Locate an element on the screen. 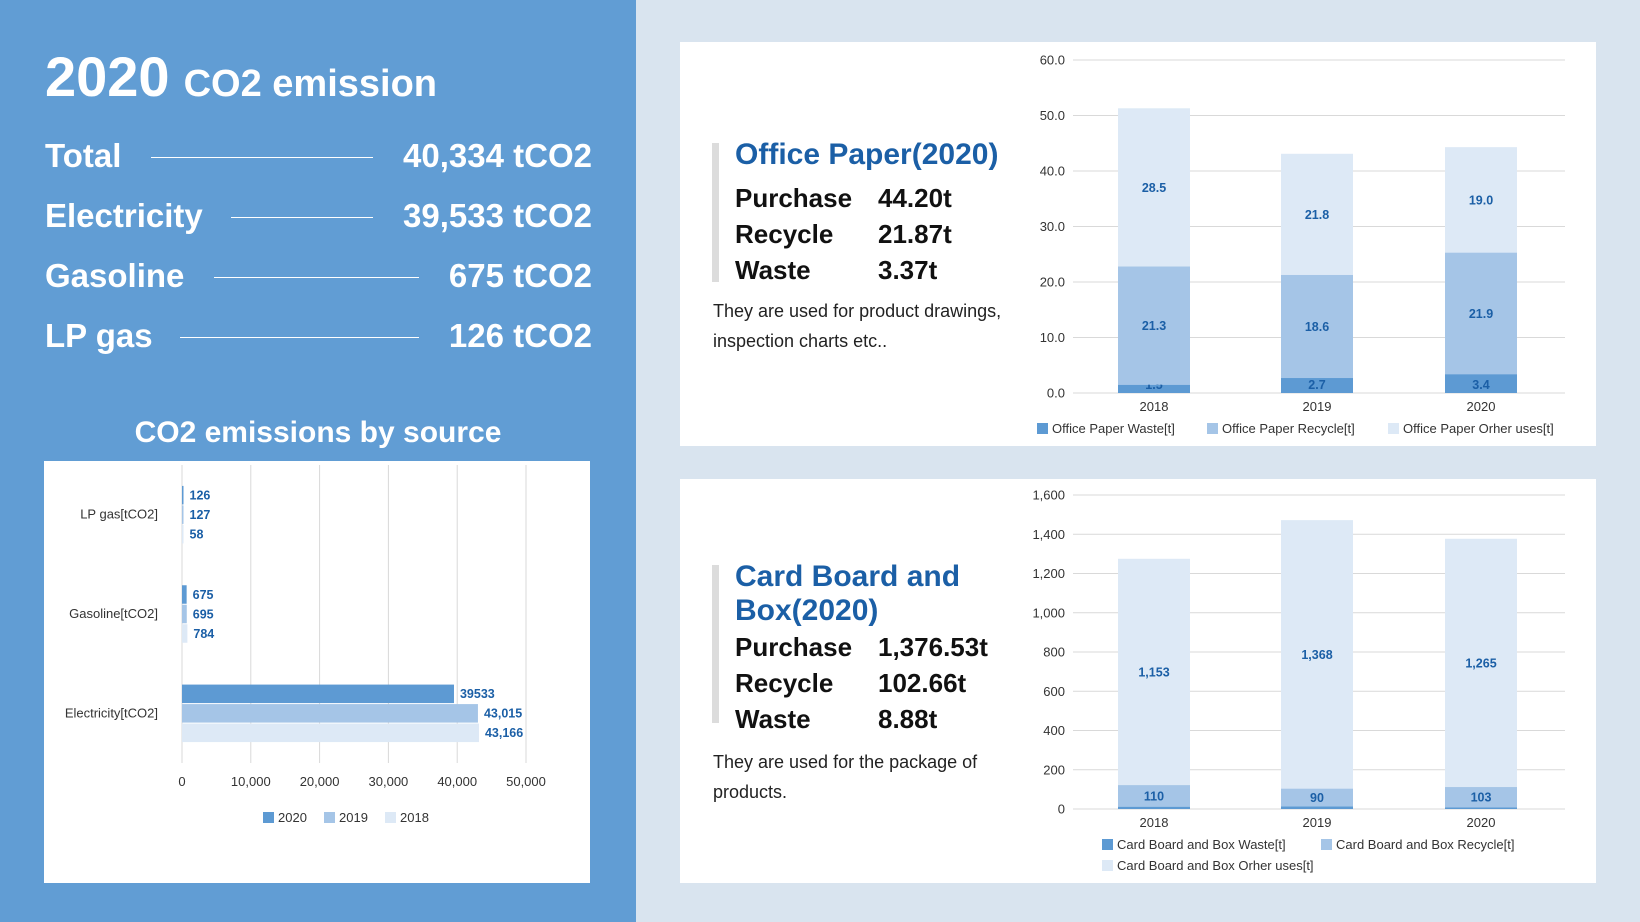  fact-value: 44.20t is located at coordinates (915, 198).